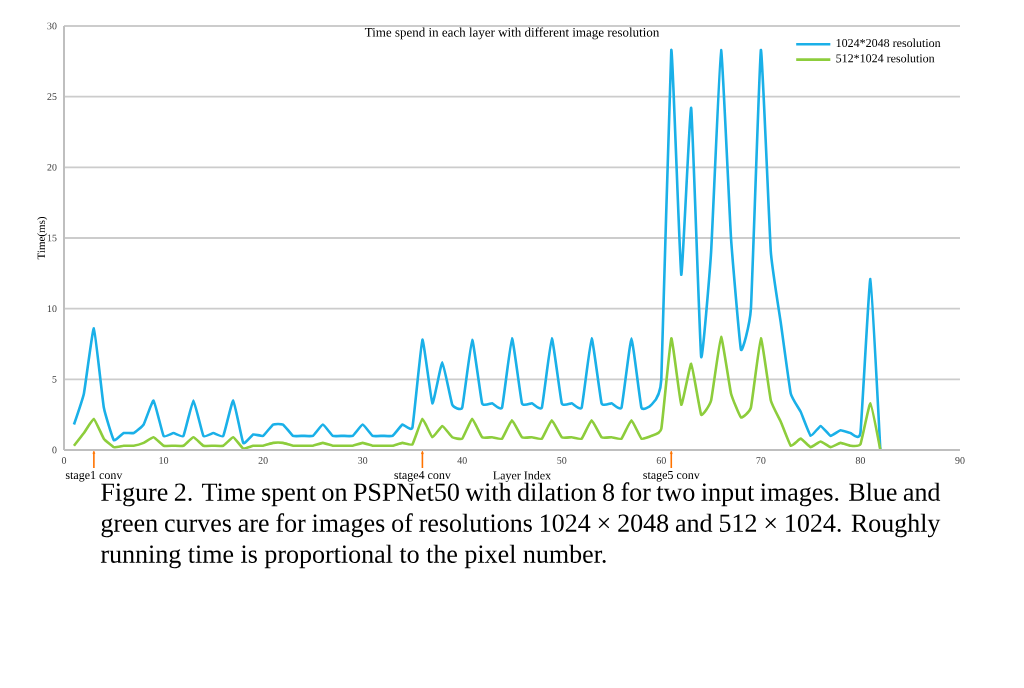 The height and width of the screenshot is (688, 1024). Describe the element at coordinates (520, 525) in the screenshot. I see `caption: Figure 2. Time spent on PSPNet50 with dilation 8 for two input images. Blue and green curves are for images of resolutions 1024 × 2048 and 512 × 1024. Roughly running time is proportional to the pixel number.` at that location.